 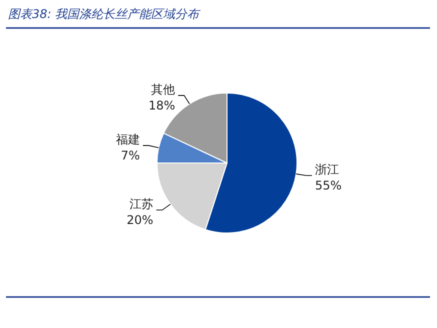 I want to click on data-label: 18%, so click(x=162, y=105).